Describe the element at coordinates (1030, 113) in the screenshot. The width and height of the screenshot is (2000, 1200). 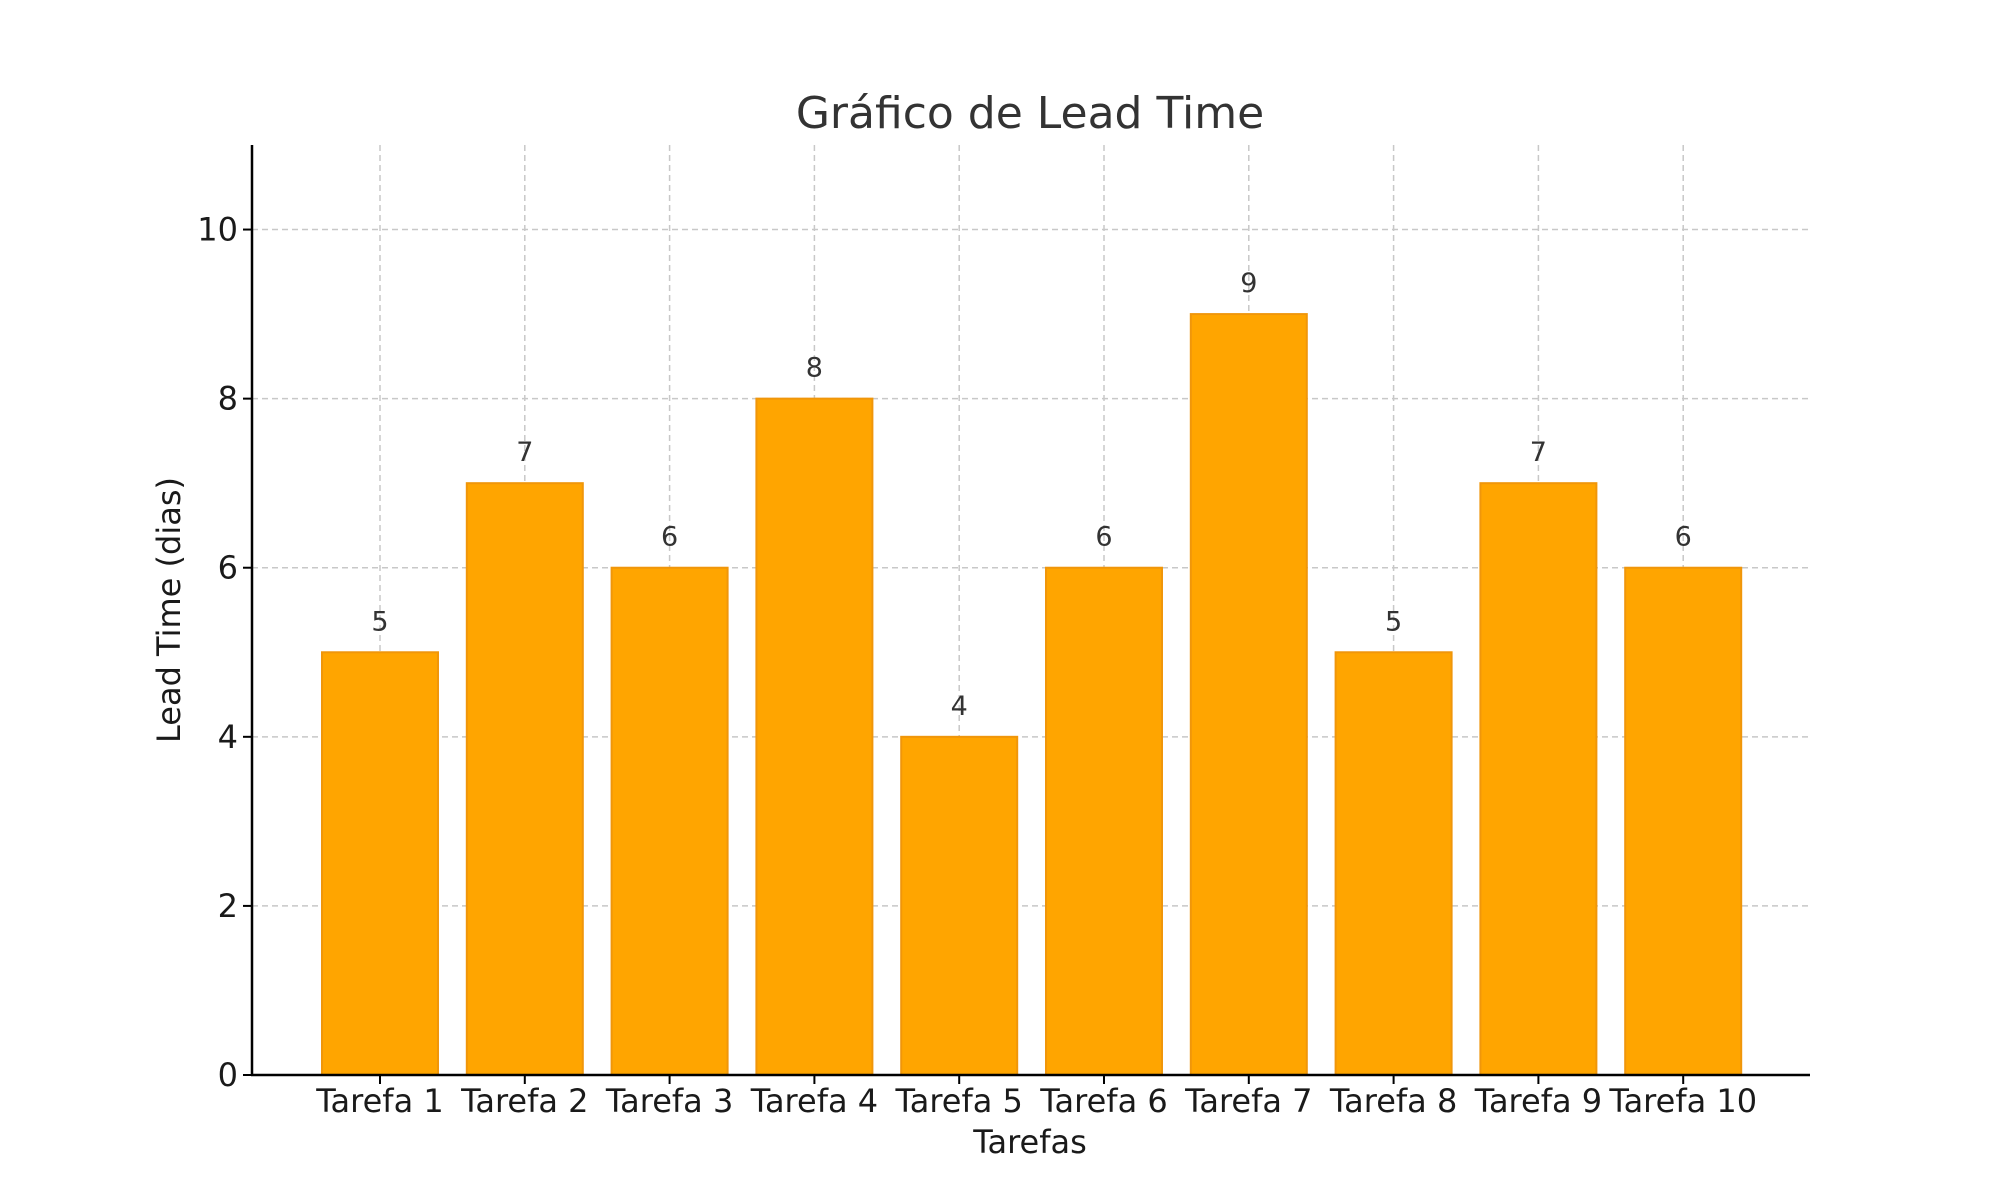
I see `chart-title: Gráfico de Lead Time` at that location.